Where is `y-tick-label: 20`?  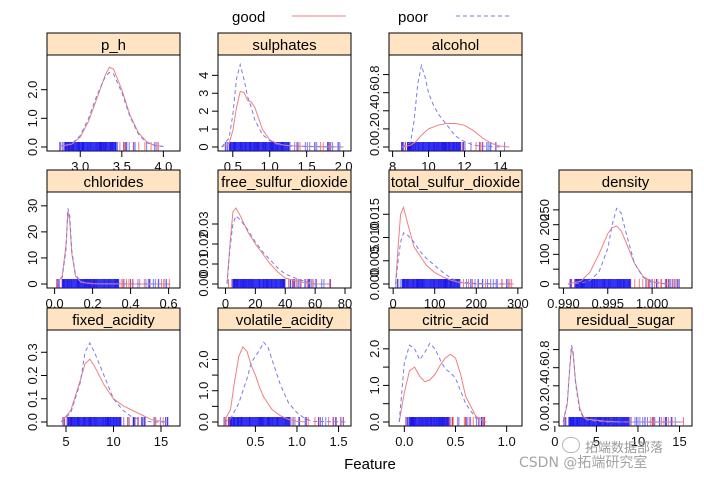
y-tick-label: 20 is located at coordinates (32, 232).